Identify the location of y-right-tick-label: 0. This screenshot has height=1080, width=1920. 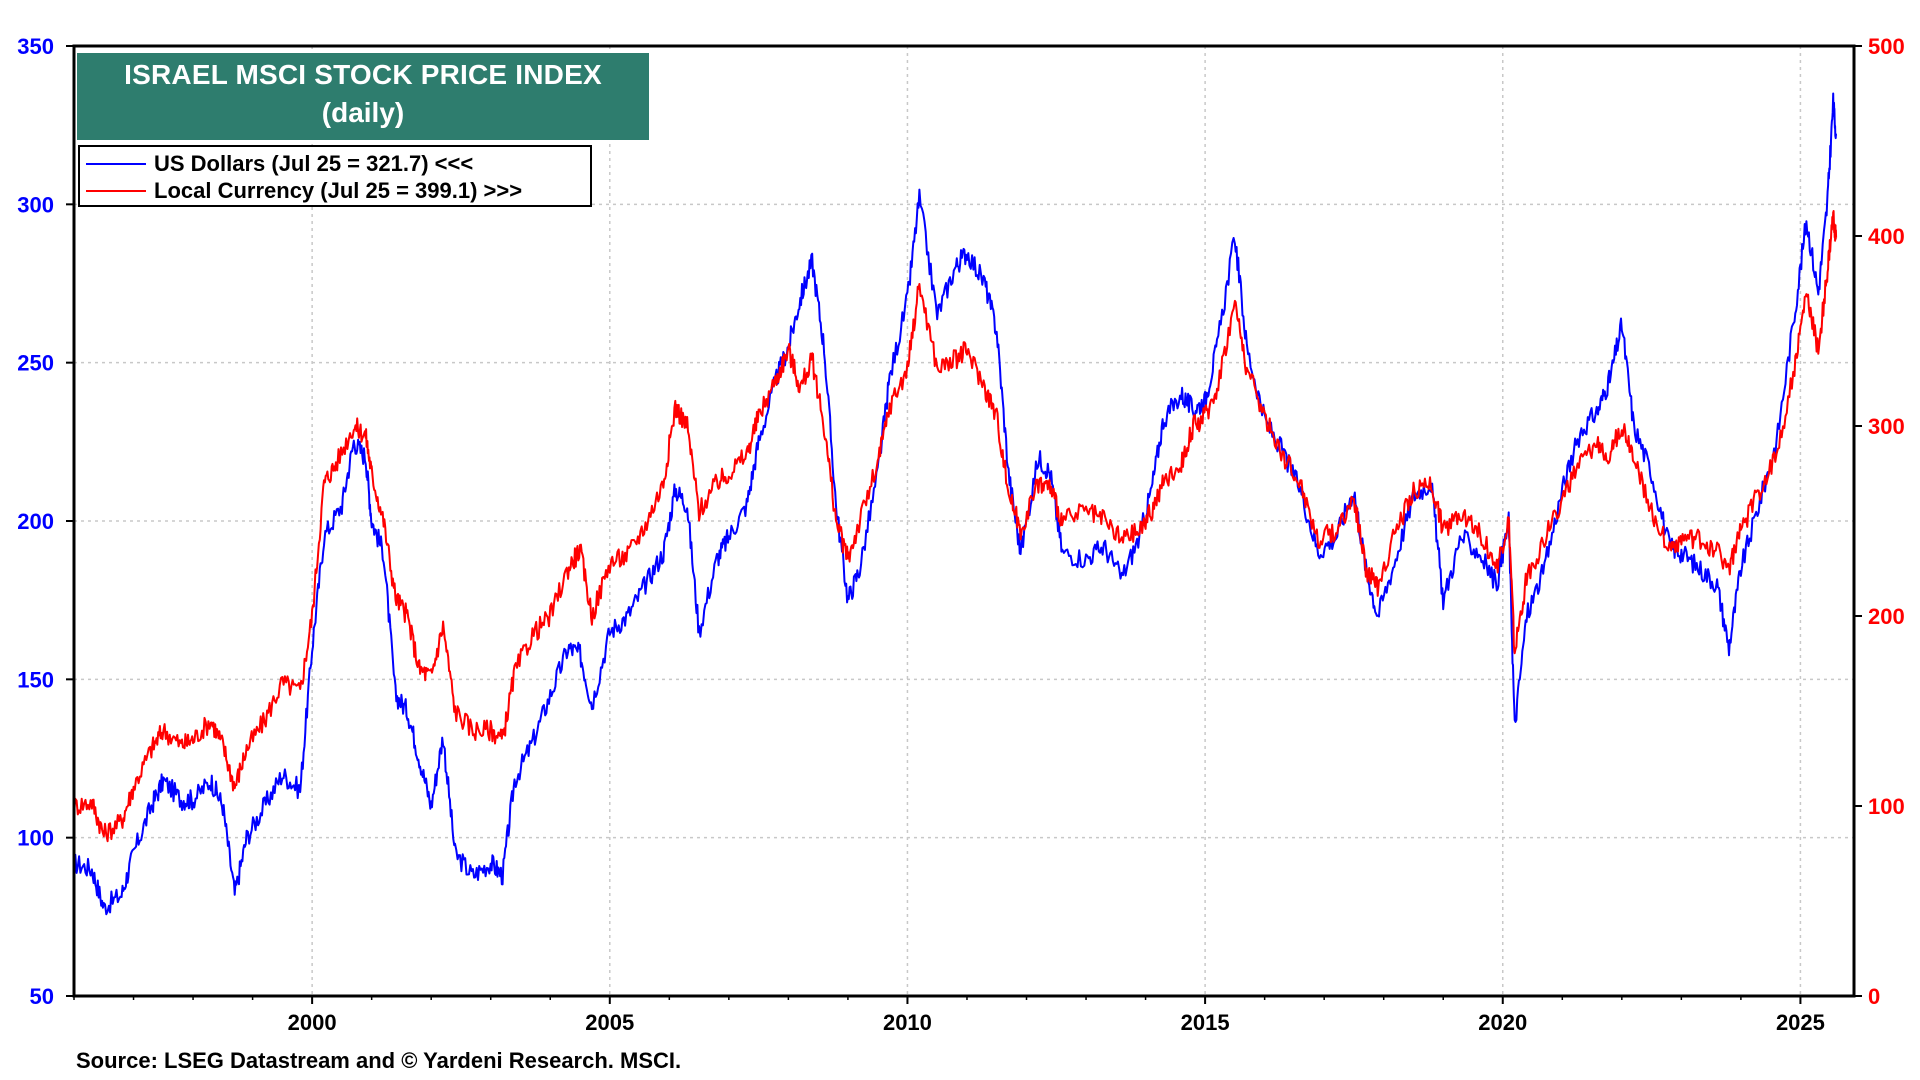
(1874, 996).